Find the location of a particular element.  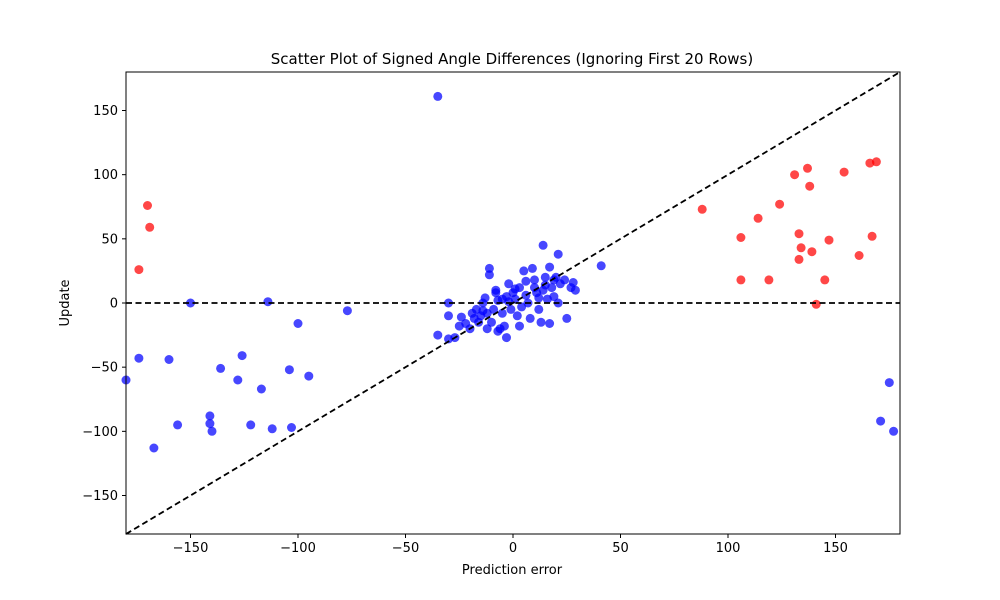

x-tick-label: 50 is located at coordinates (620, 548).